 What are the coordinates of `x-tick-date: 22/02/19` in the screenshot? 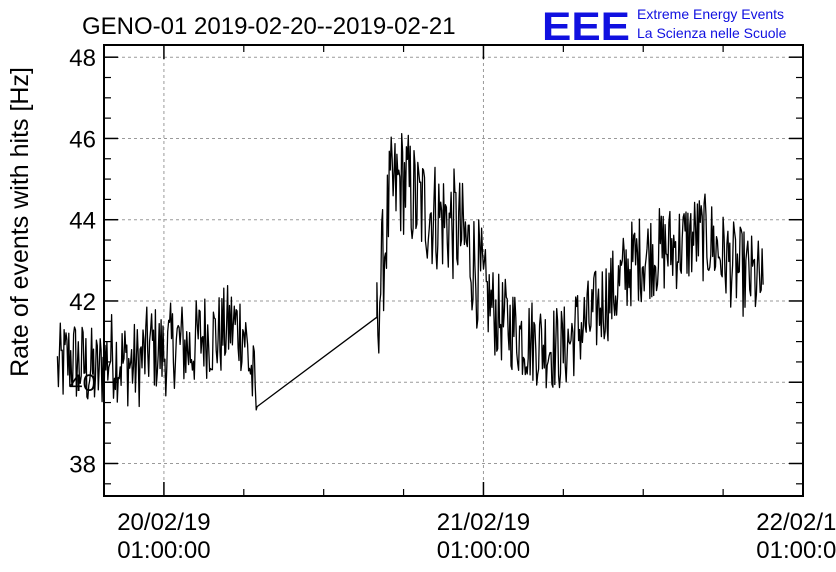 It's located at (796, 522).